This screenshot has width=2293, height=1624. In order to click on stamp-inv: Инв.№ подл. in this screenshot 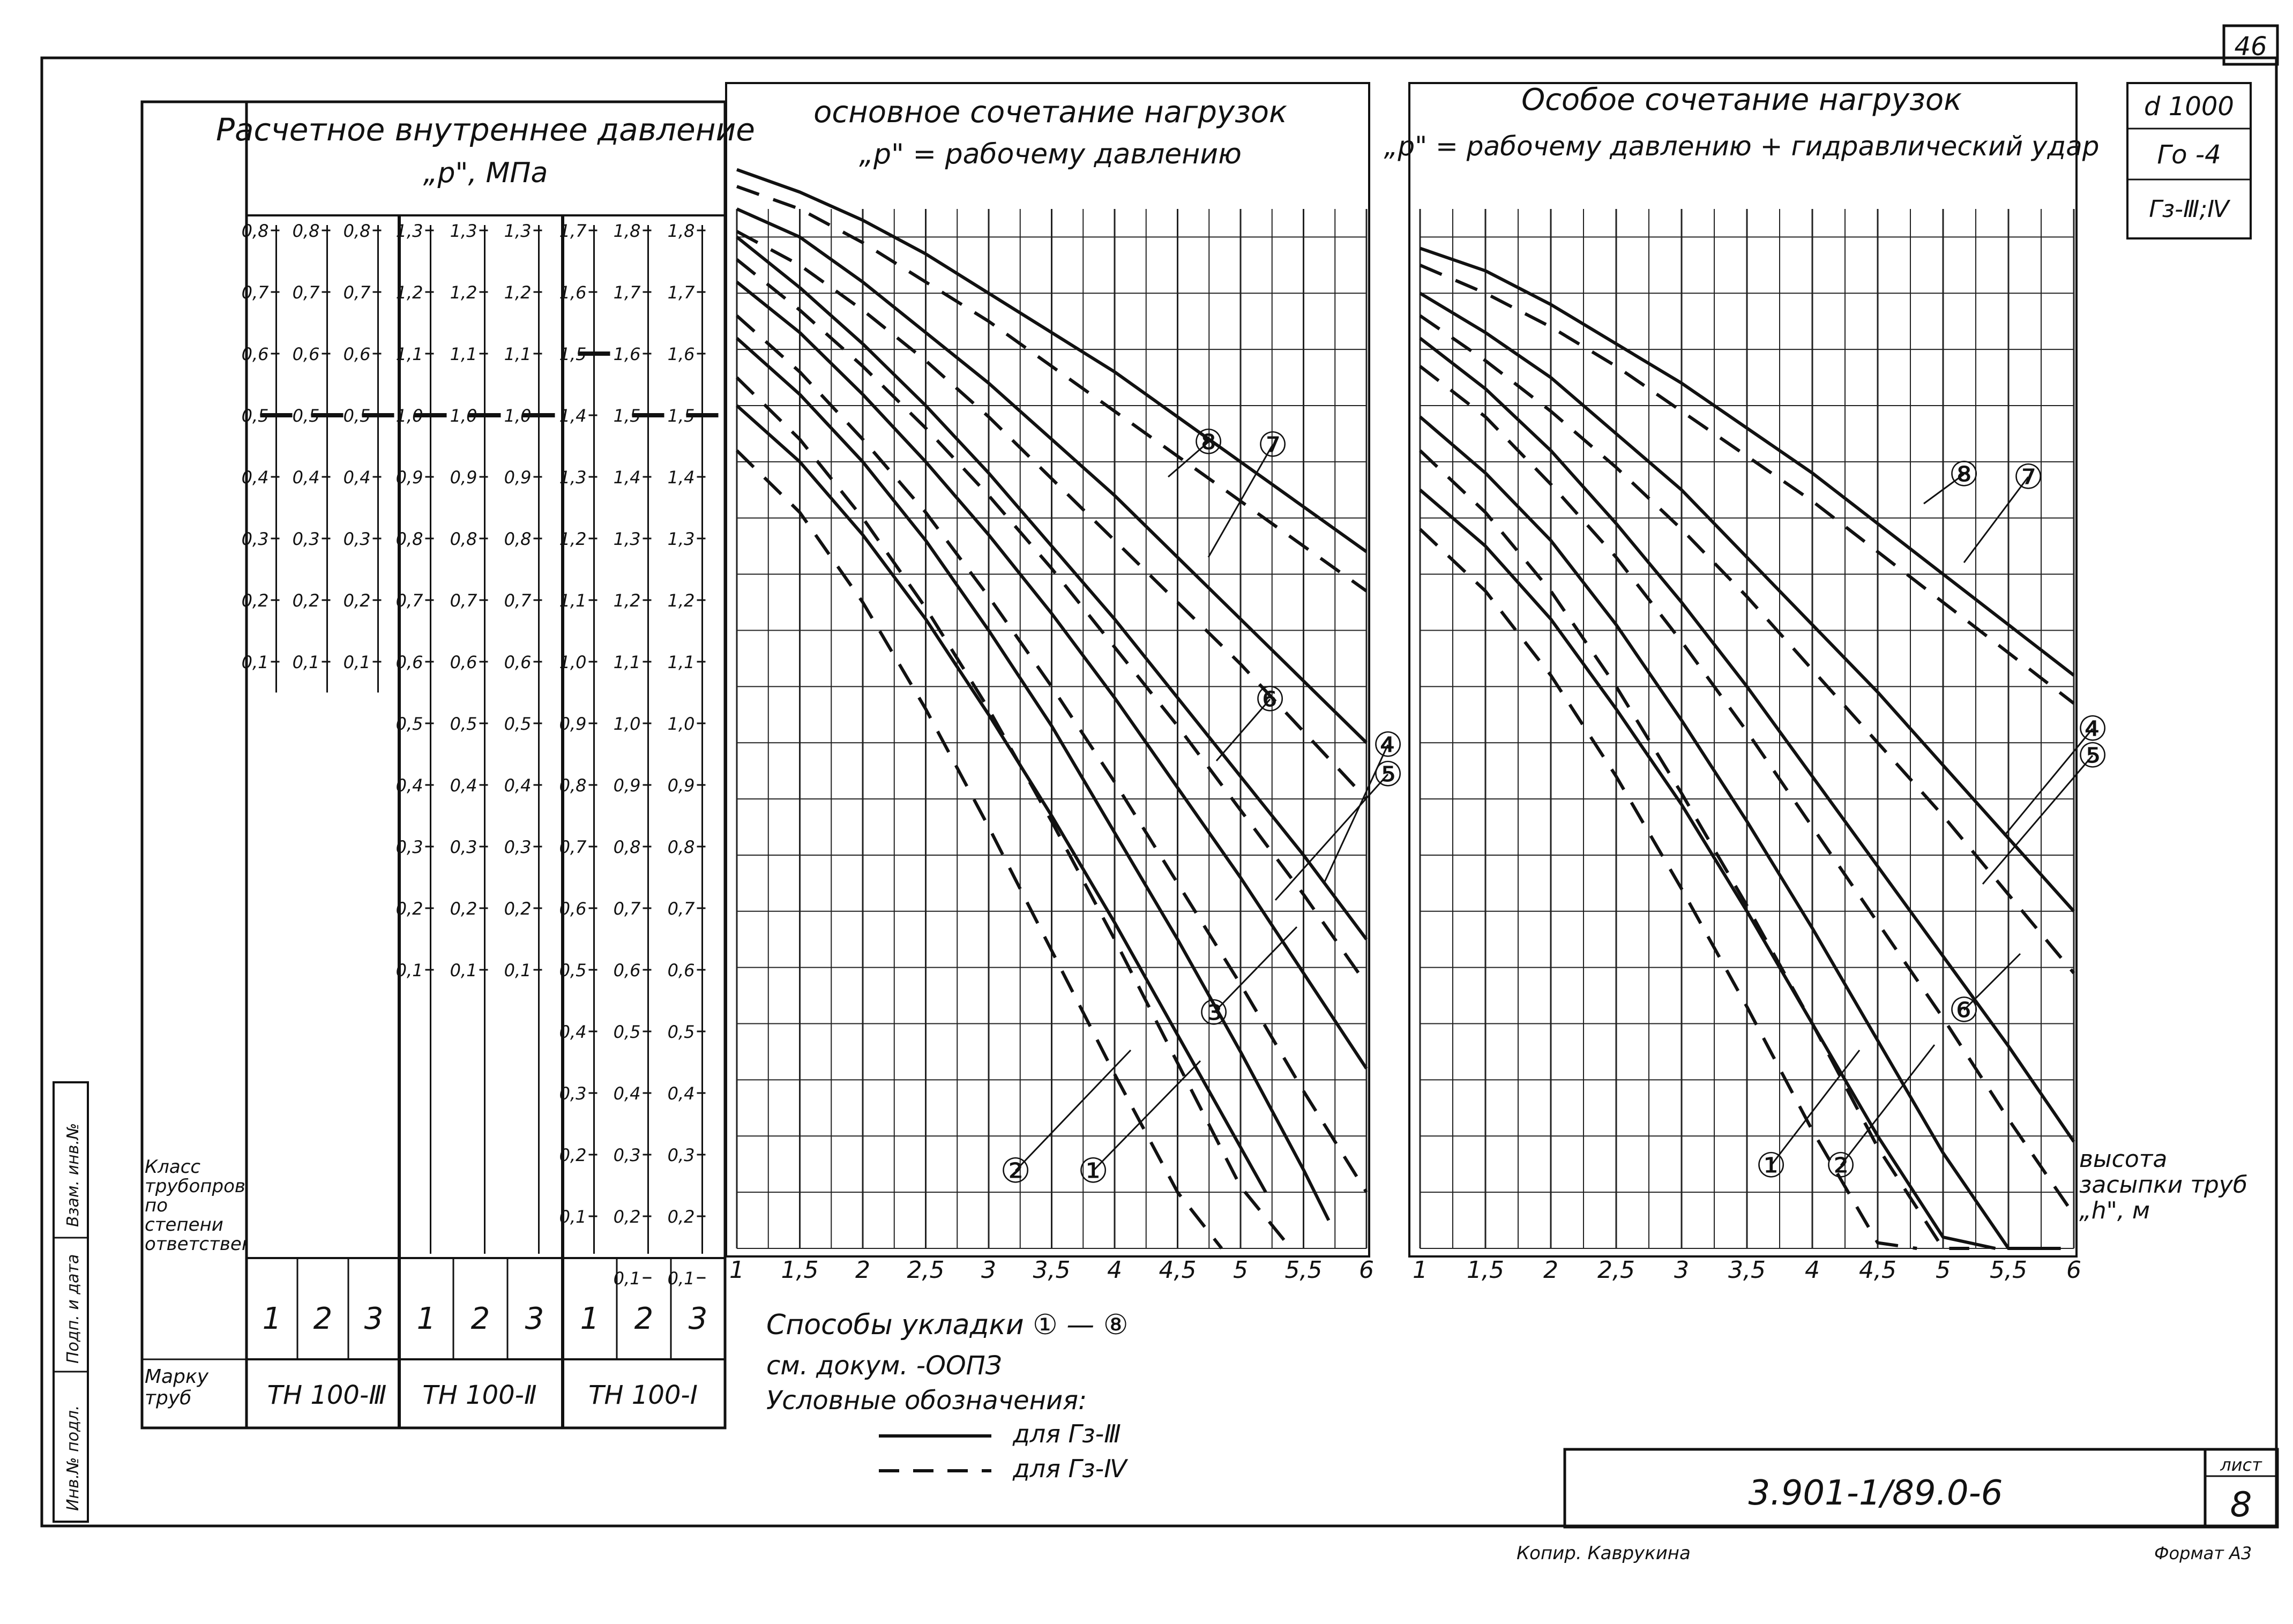, I will do `click(73, 1458)`.